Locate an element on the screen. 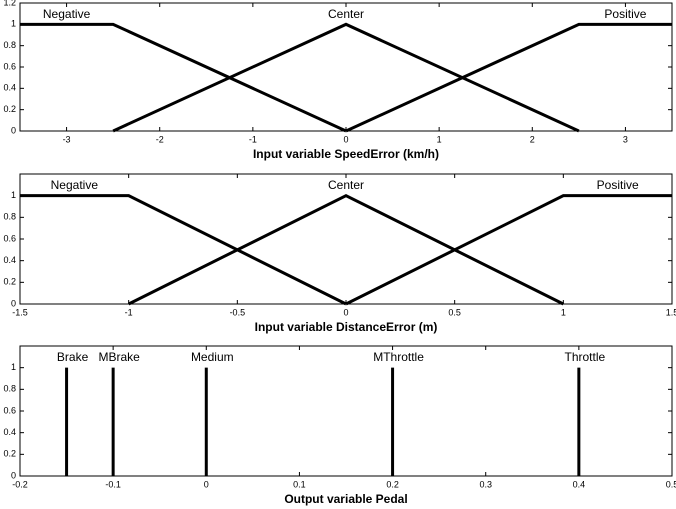 This screenshot has width=676, height=509. y-tick-label: 1.2 is located at coordinates (9, 3).